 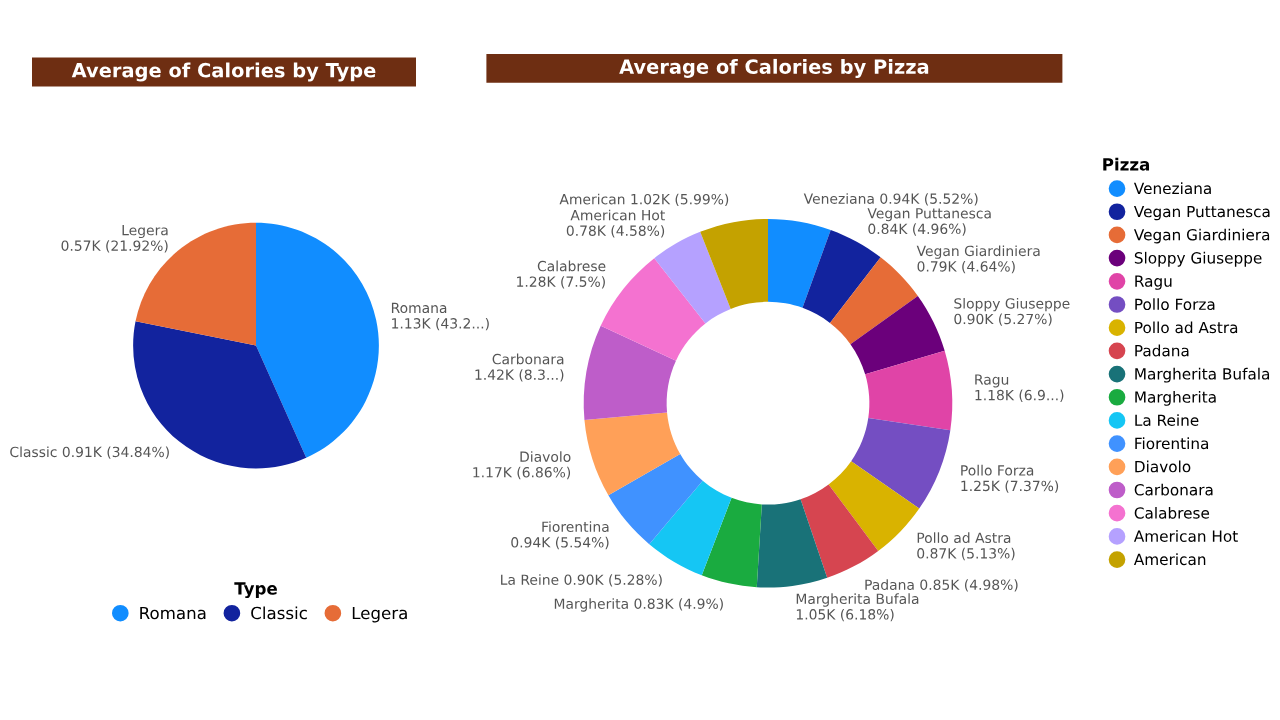 I want to click on legend-title: Pizza, so click(x=1126, y=164).